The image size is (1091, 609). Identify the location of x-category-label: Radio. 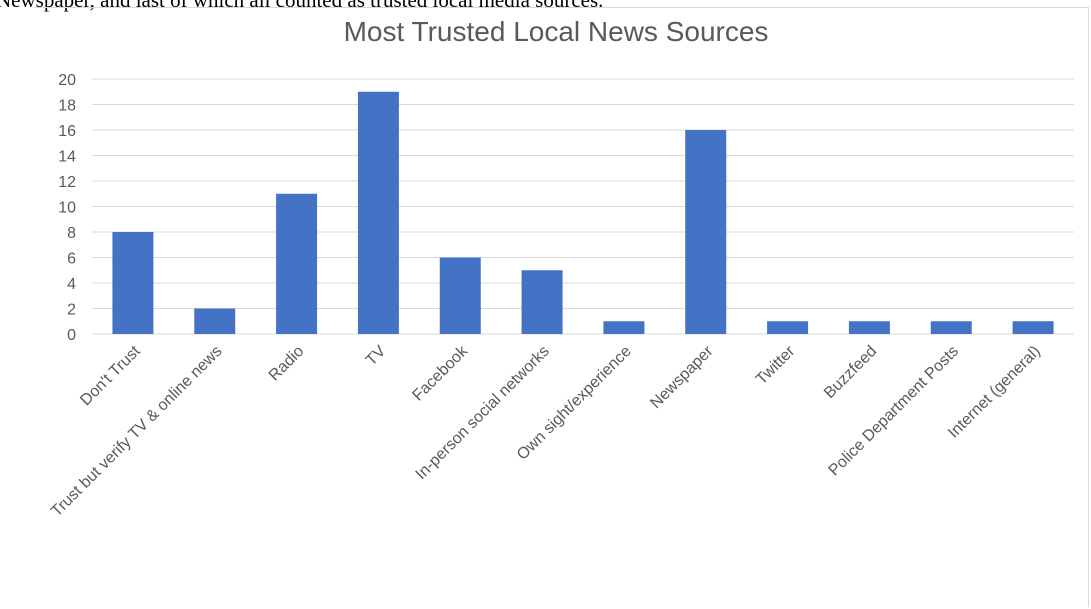
(287, 364).